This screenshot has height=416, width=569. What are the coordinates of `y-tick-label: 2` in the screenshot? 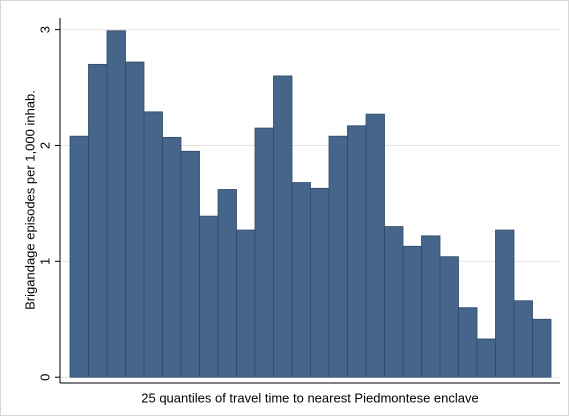 It's located at (44, 145).